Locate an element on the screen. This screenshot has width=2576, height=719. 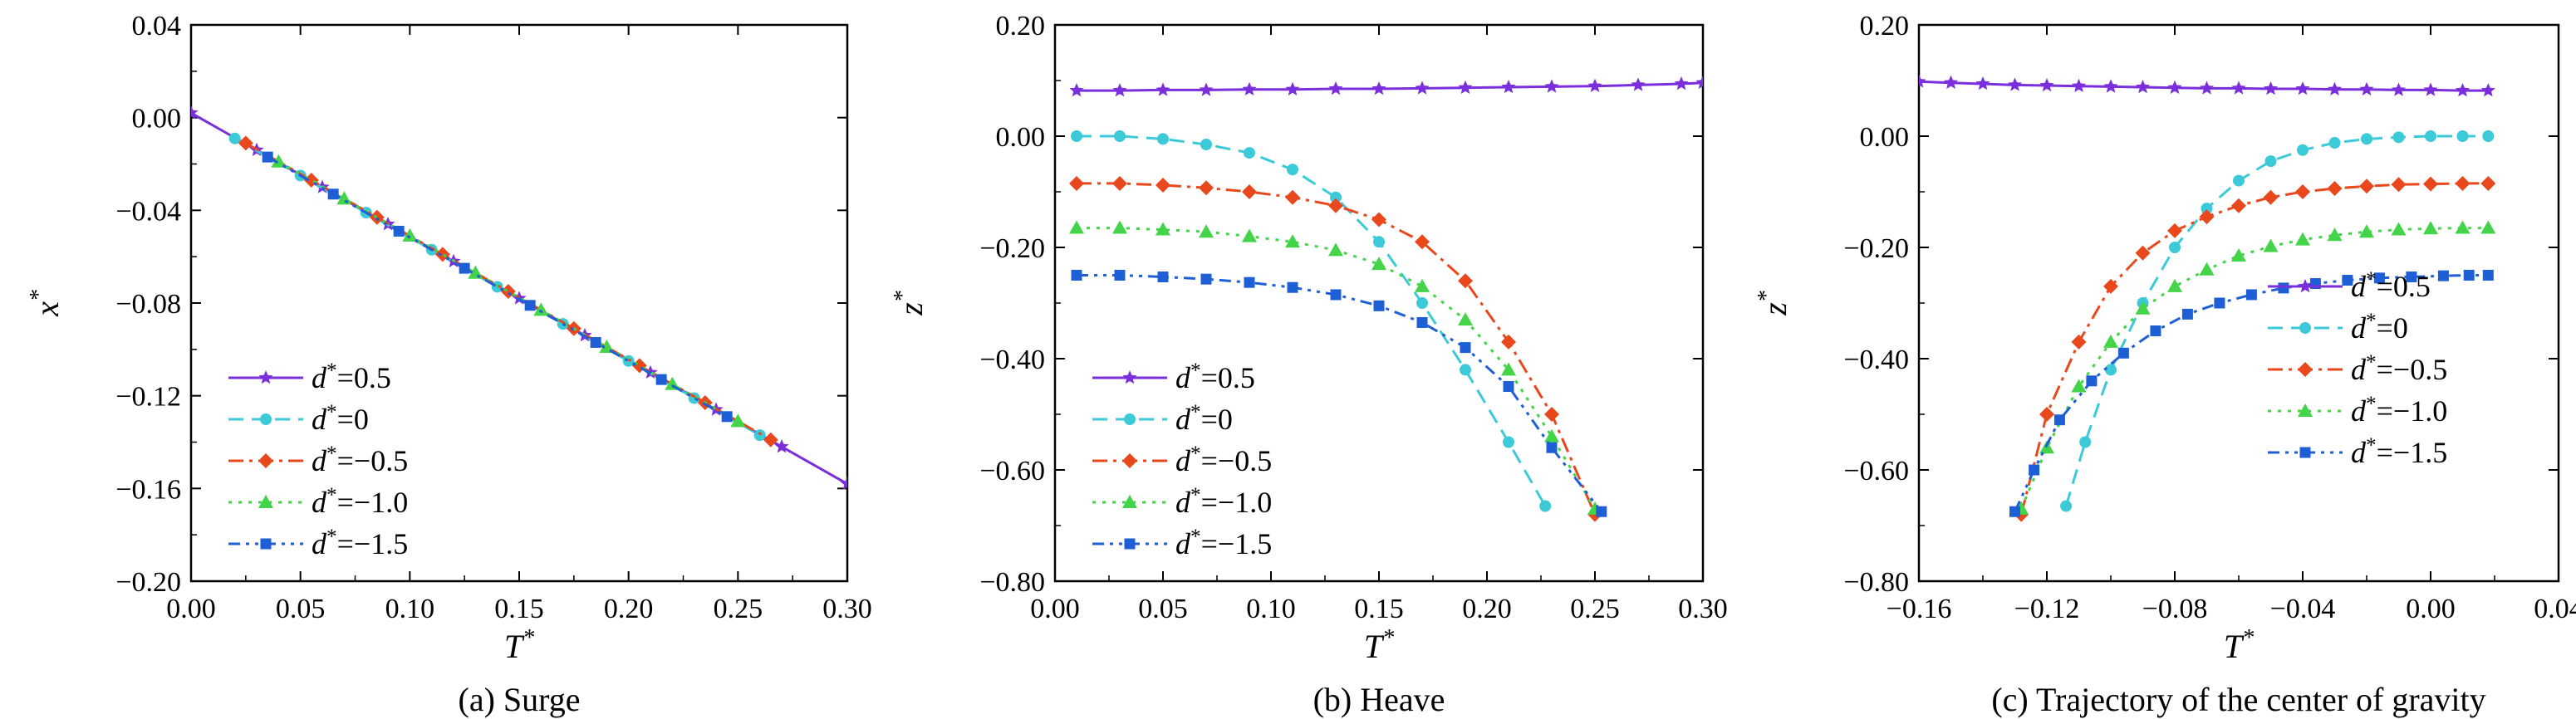
x-tick-label: 0.10 is located at coordinates (1271, 609).